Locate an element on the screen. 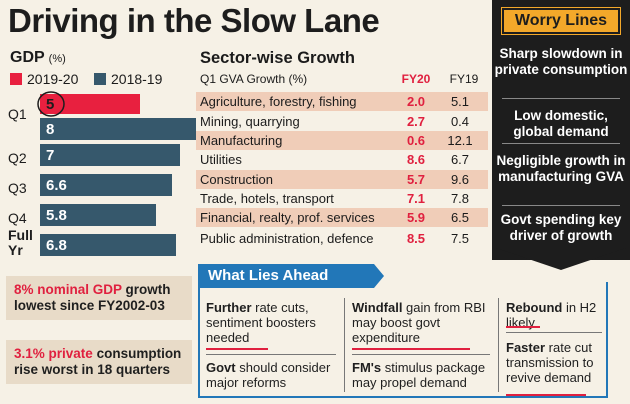 The height and width of the screenshot is (404, 630). gdp-bar-chart: 5 8 Q1 7 Q2 6.6 Q3 5.8 Q4 6.8 Full Yr is located at coordinates (102, 174).